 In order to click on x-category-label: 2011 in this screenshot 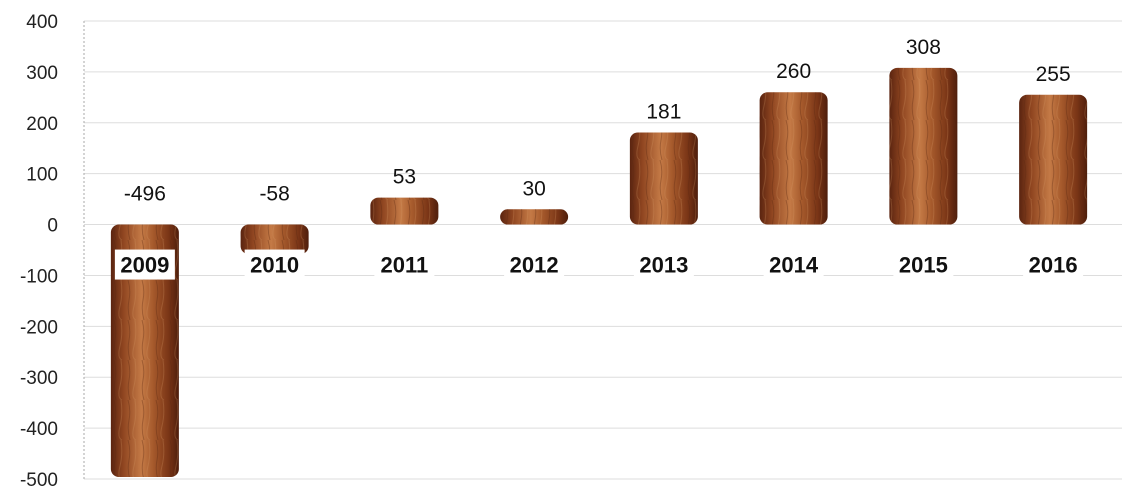, I will do `click(405, 265)`.